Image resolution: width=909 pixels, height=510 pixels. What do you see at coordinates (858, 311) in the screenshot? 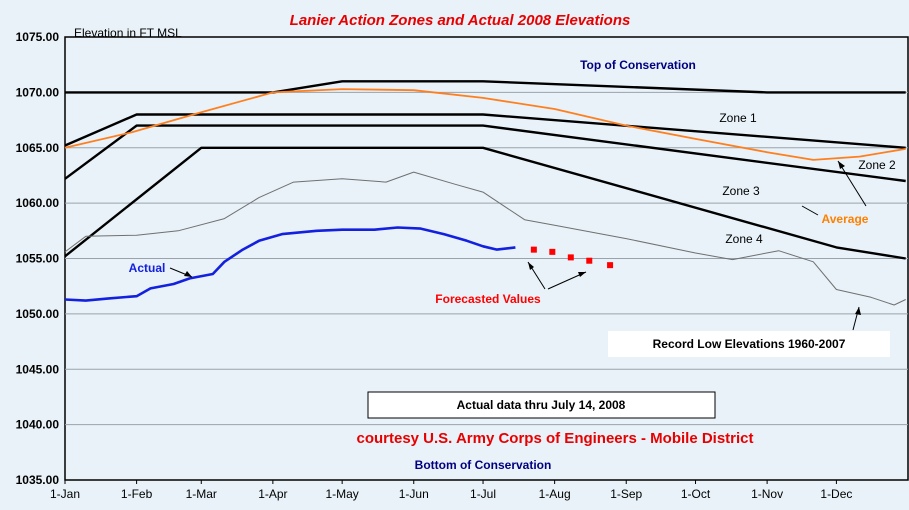
I see `arrowhead-record-low` at bounding box center [858, 311].